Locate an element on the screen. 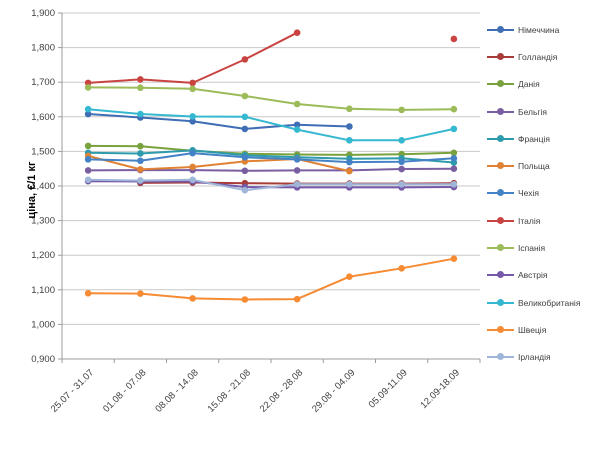 This screenshot has width=600, height=450. x-axis-label: 01.08 - 07.08 is located at coordinates (124, 390).